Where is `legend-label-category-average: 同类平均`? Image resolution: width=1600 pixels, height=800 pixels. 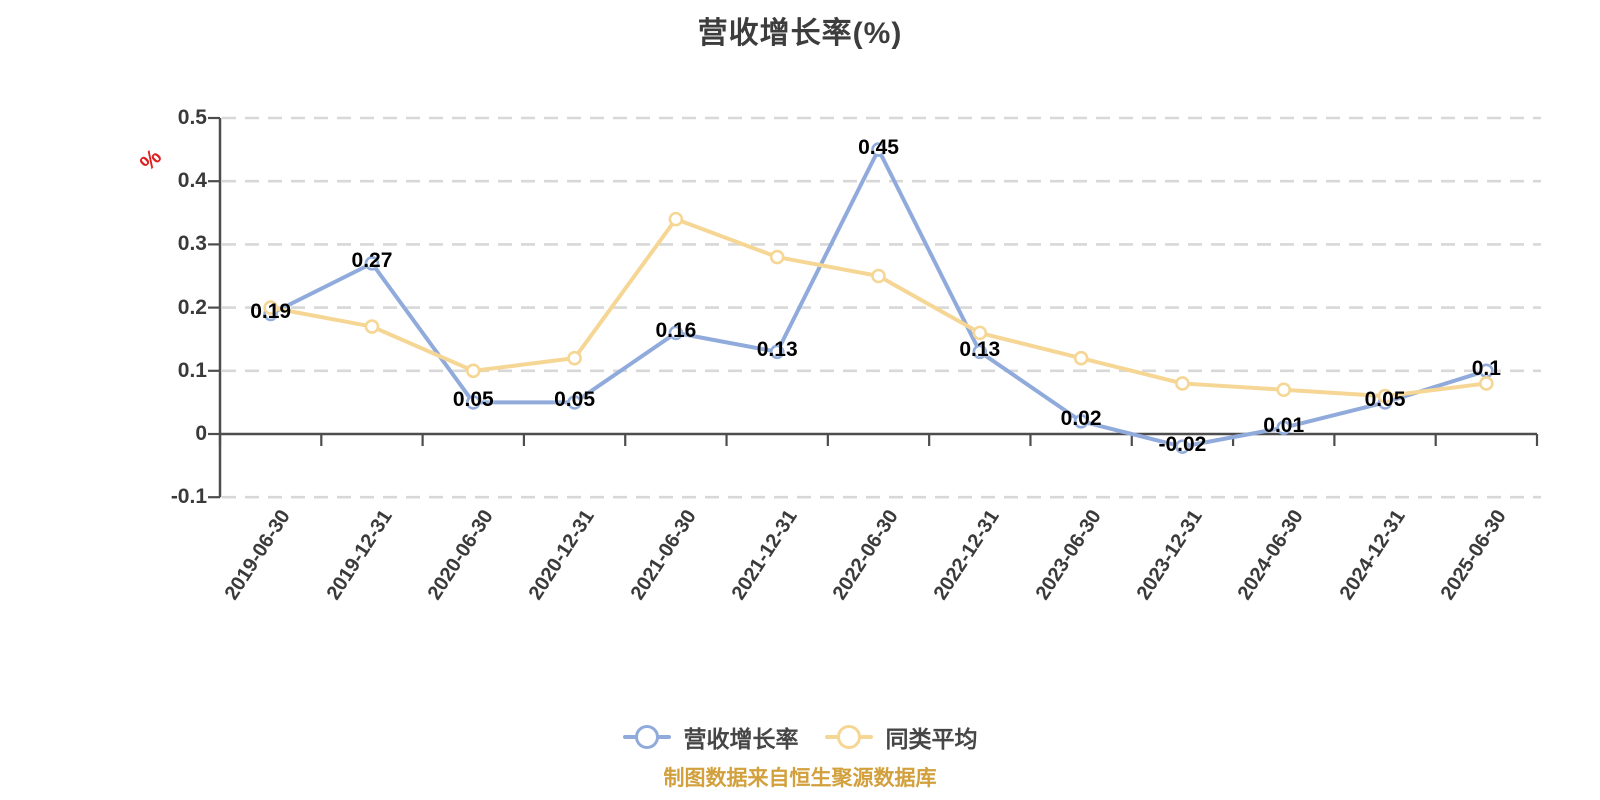
legend-label-category-average: 同类平均 is located at coordinates (931, 739).